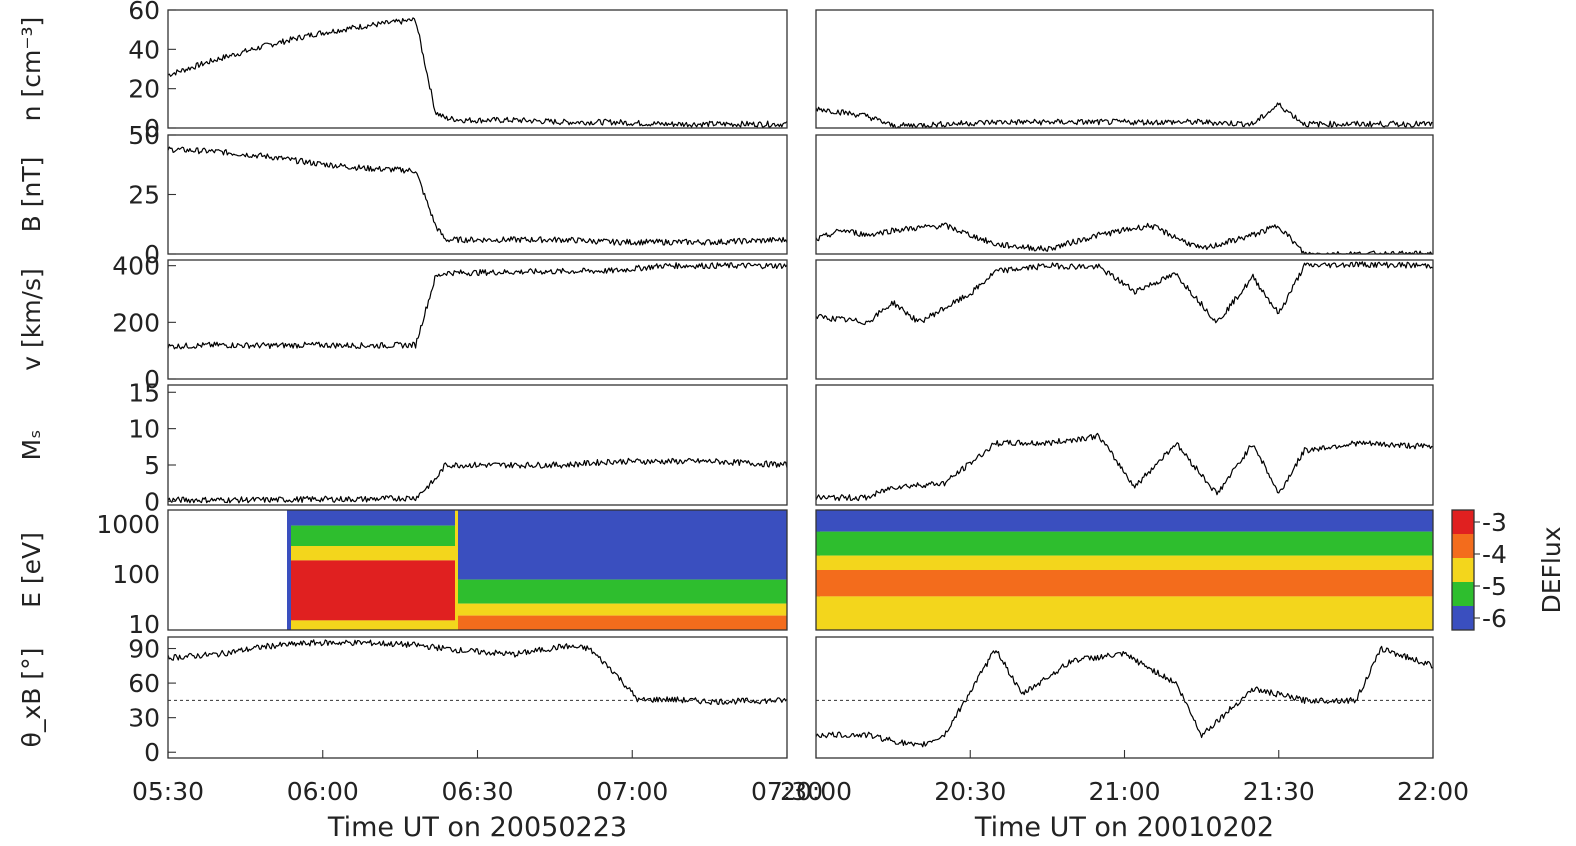 Image resolution: width=1576 pixels, height=846 pixels. I want to click on x-axis-title: Time UT on 20010202, so click(1124, 827).